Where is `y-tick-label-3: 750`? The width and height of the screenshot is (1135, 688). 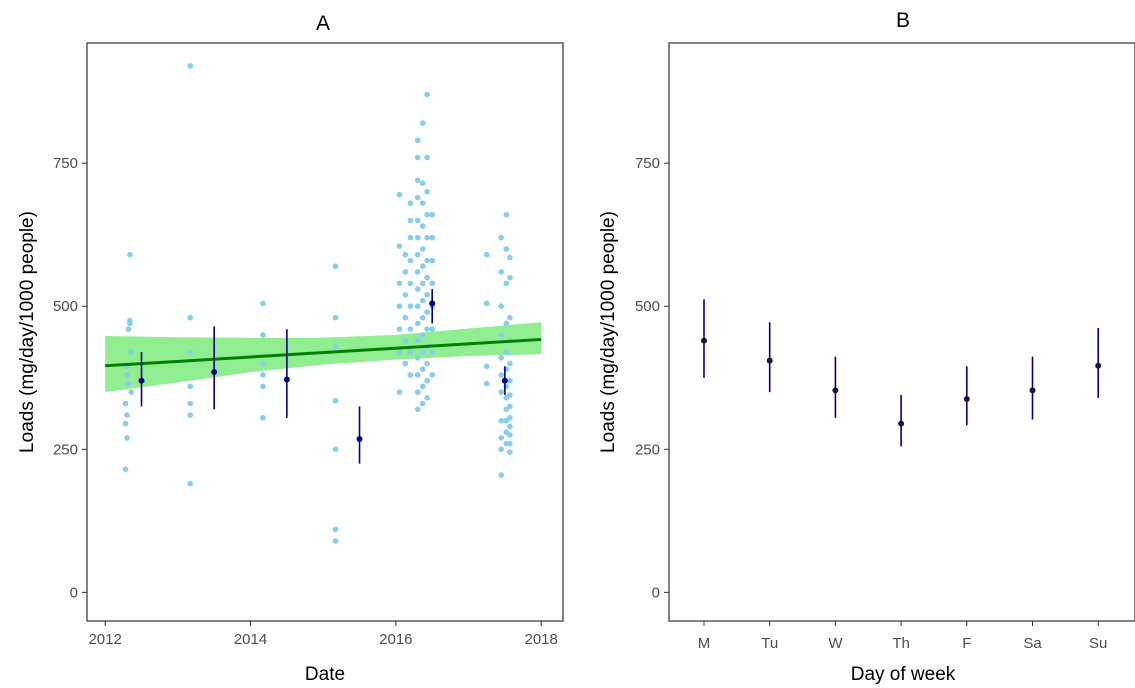
y-tick-label-3: 750 is located at coordinates (647, 163).